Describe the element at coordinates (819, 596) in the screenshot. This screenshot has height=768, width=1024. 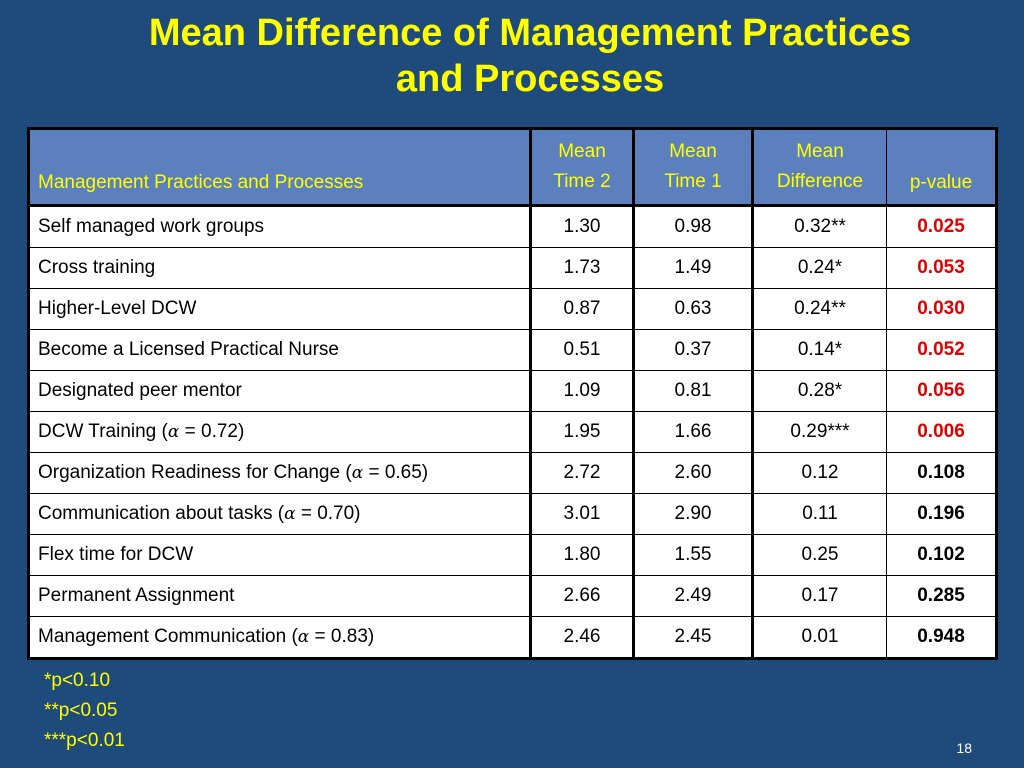
I see `cell-mean-difference: 0.17` at that location.